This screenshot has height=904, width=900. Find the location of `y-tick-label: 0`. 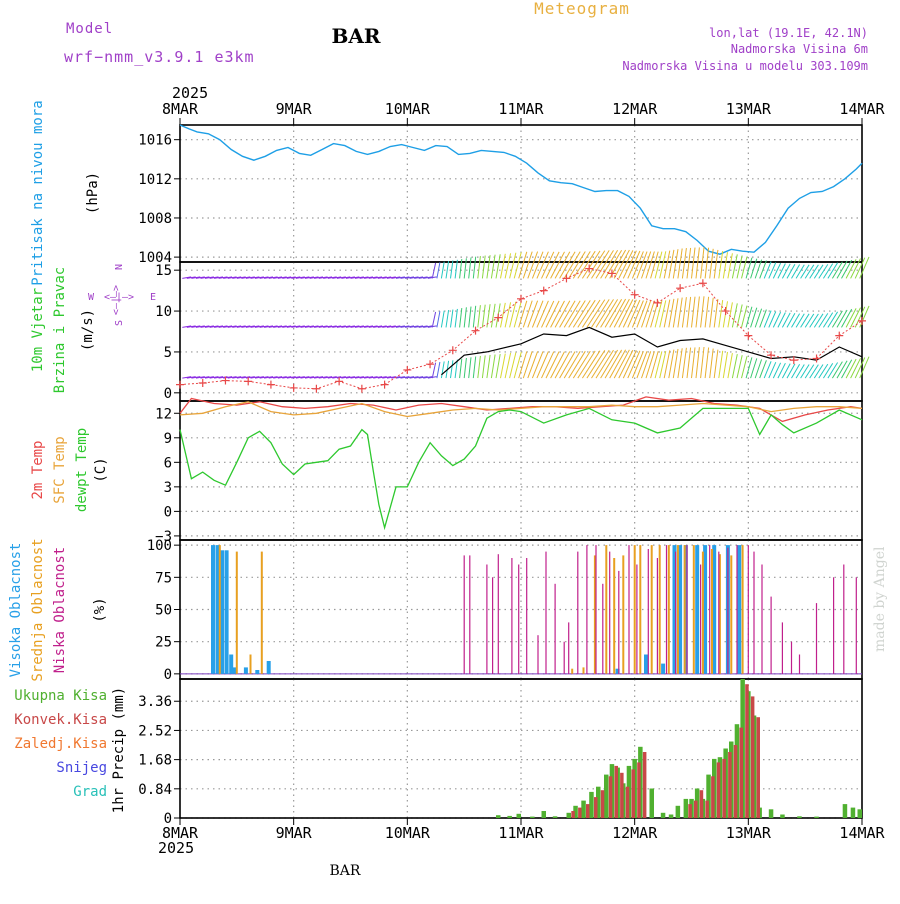

y-tick-label: 0 is located at coordinates (168, 512).